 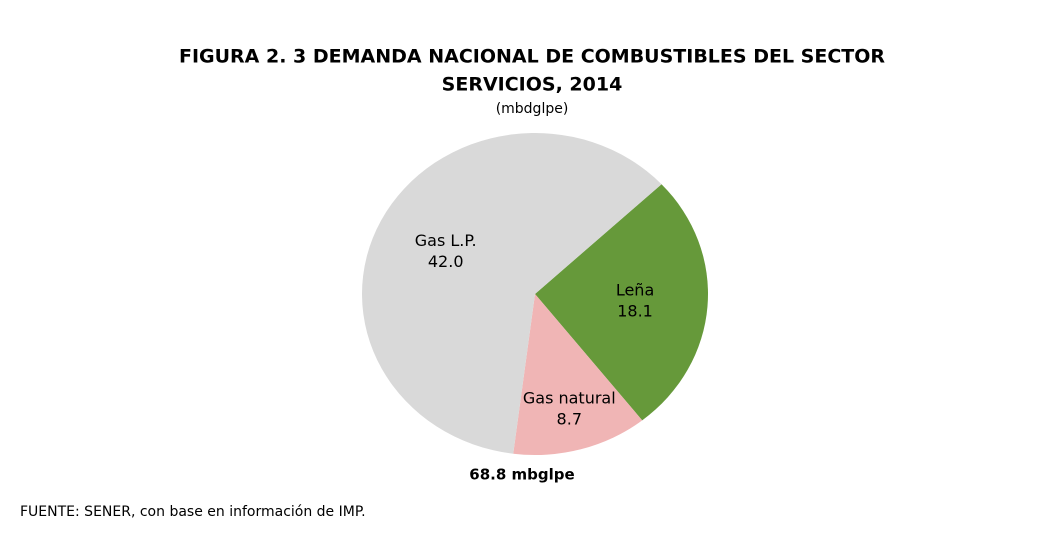 What do you see at coordinates (569, 397) in the screenshot?
I see `slice-label: Gas natural` at bounding box center [569, 397].